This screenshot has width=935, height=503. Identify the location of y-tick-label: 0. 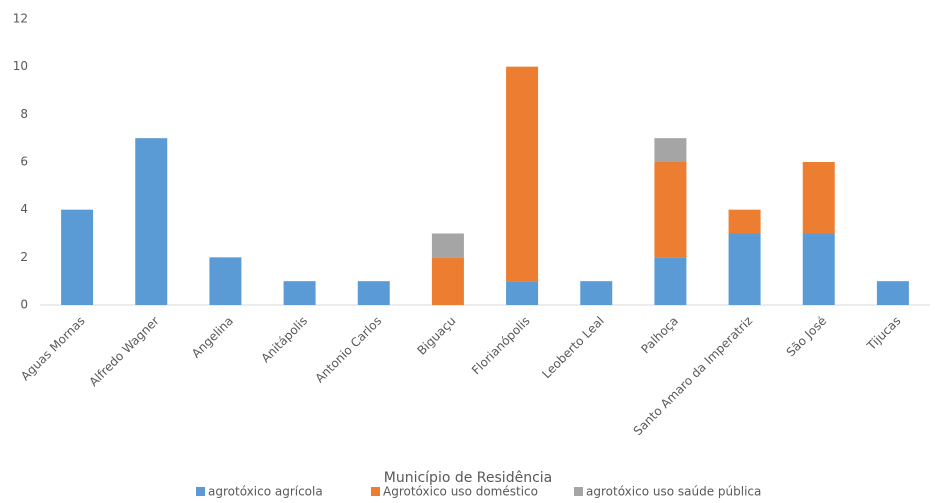
(24, 305).